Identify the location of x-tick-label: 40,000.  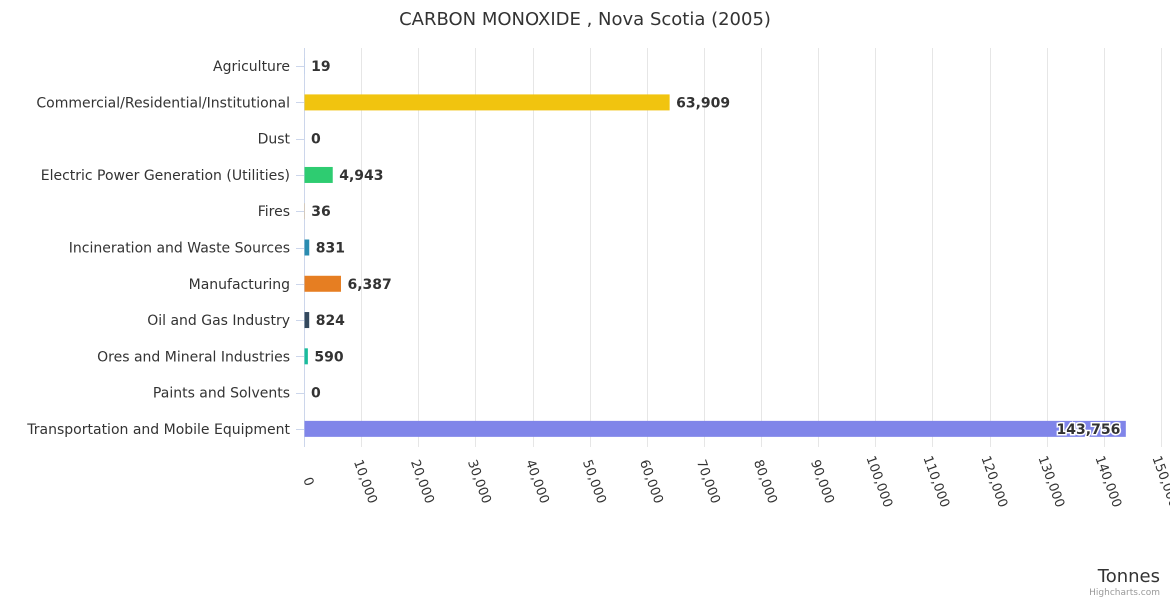
(537, 482).